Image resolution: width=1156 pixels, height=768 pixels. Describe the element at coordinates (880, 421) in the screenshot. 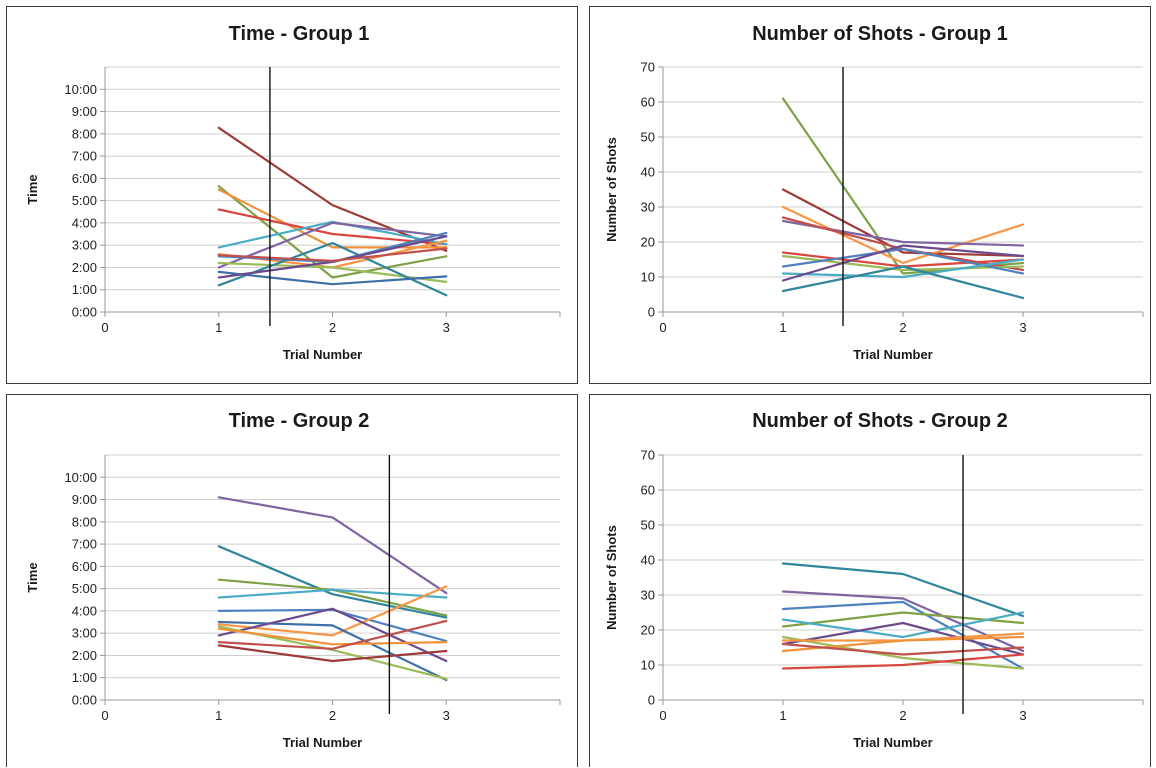

I see `chart-title: Number of Shots - Group 2` at that location.